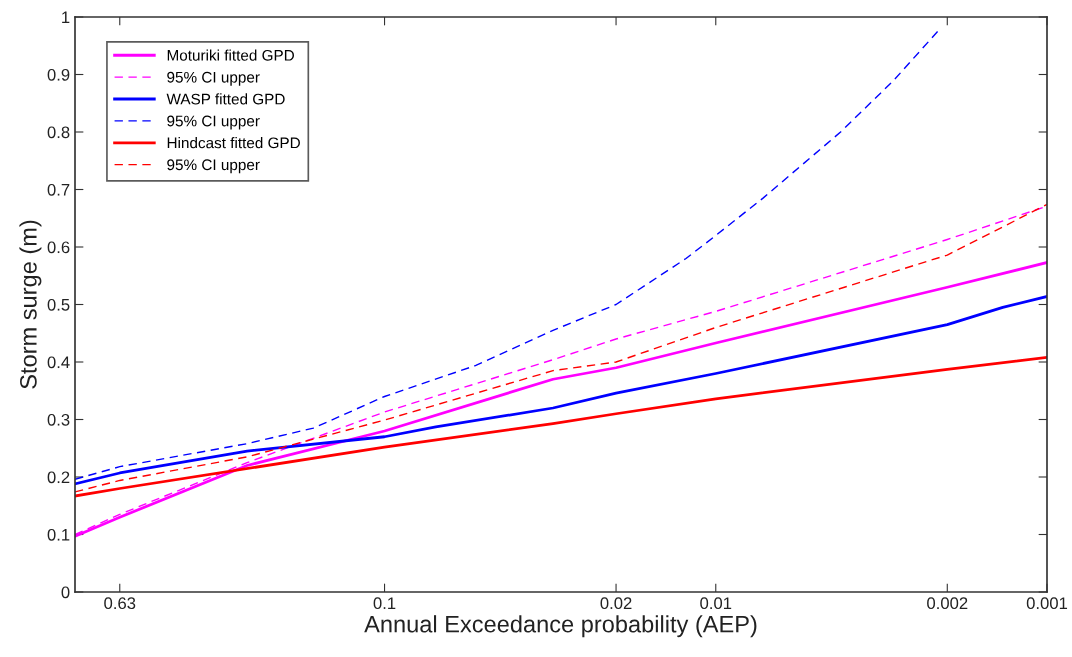  I want to click on y-tick-label: 0.7, so click(58, 189).